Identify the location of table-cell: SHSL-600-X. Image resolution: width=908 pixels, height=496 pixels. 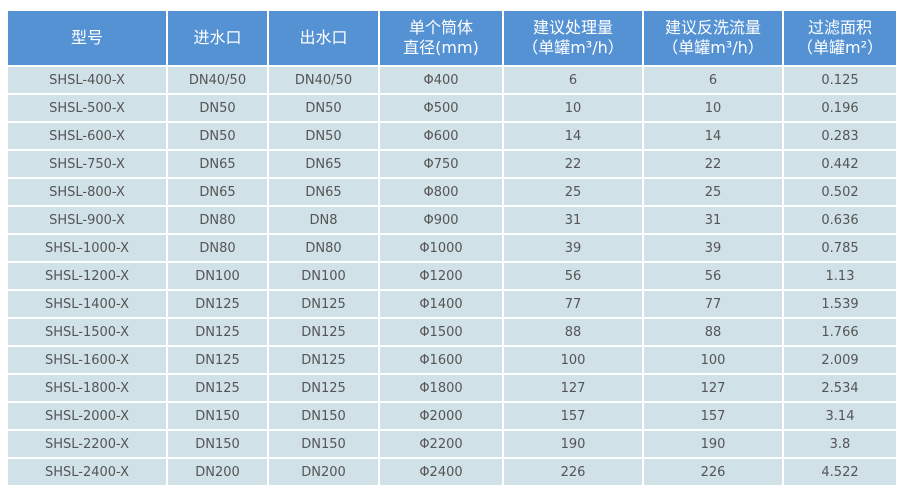
(87, 136).